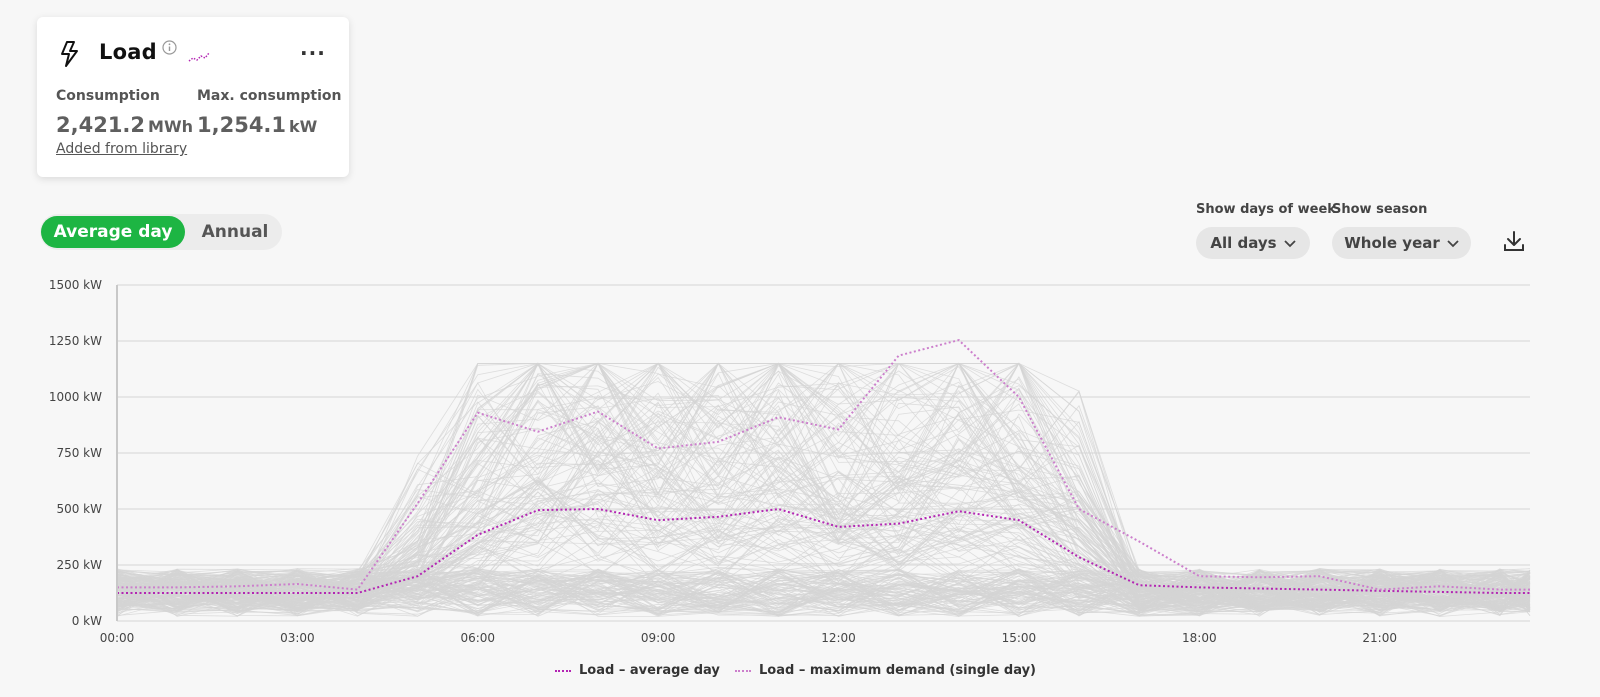 This screenshot has height=697, width=1600. Describe the element at coordinates (79, 509) in the screenshot. I see `y-tick-label: 500 kW` at that location.